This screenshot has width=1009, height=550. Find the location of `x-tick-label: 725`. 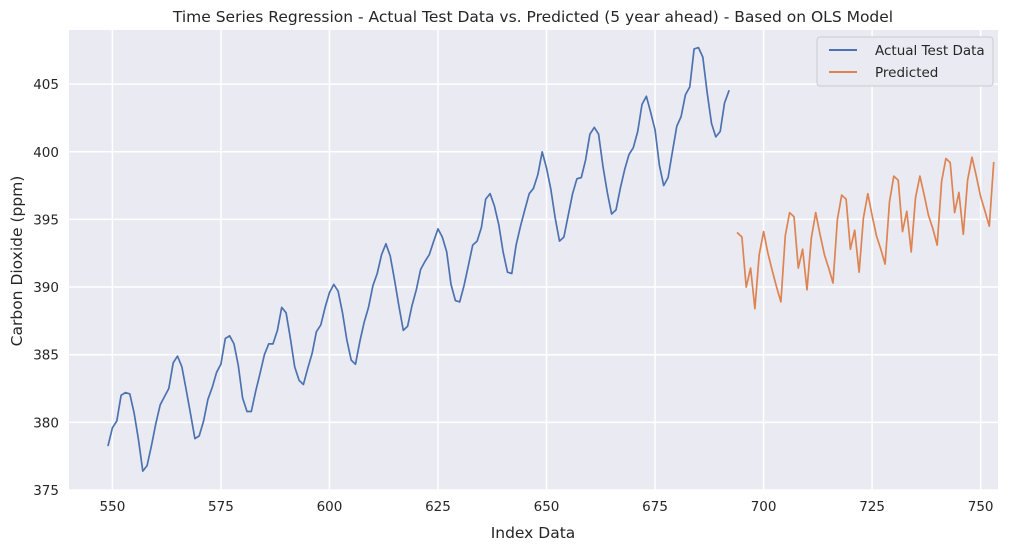

x-tick-label: 725 is located at coordinates (872, 507).